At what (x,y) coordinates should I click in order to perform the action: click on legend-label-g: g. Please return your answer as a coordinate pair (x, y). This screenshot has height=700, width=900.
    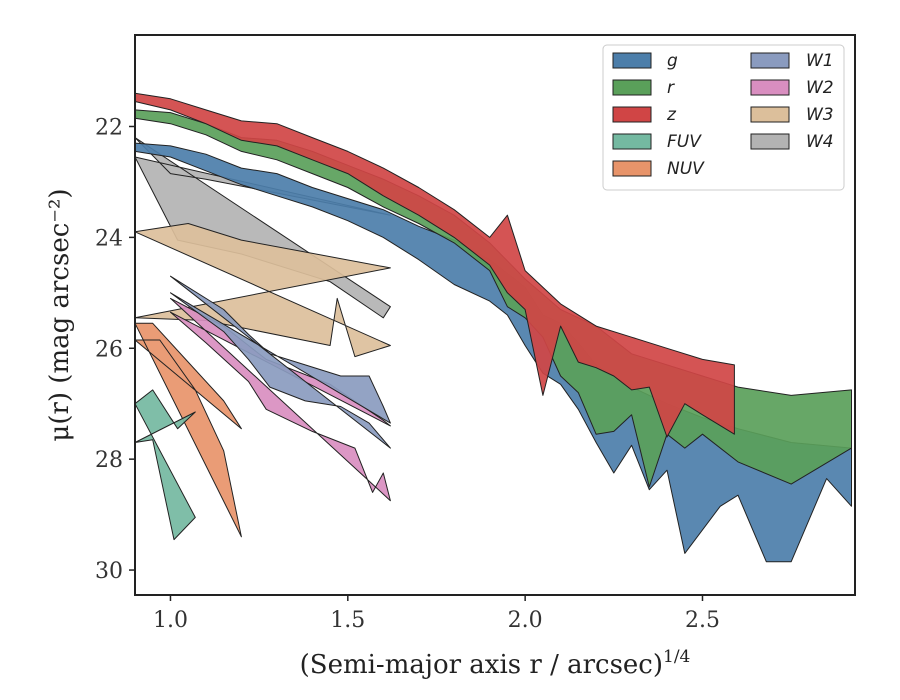
    Looking at the image, I should click on (672, 61).